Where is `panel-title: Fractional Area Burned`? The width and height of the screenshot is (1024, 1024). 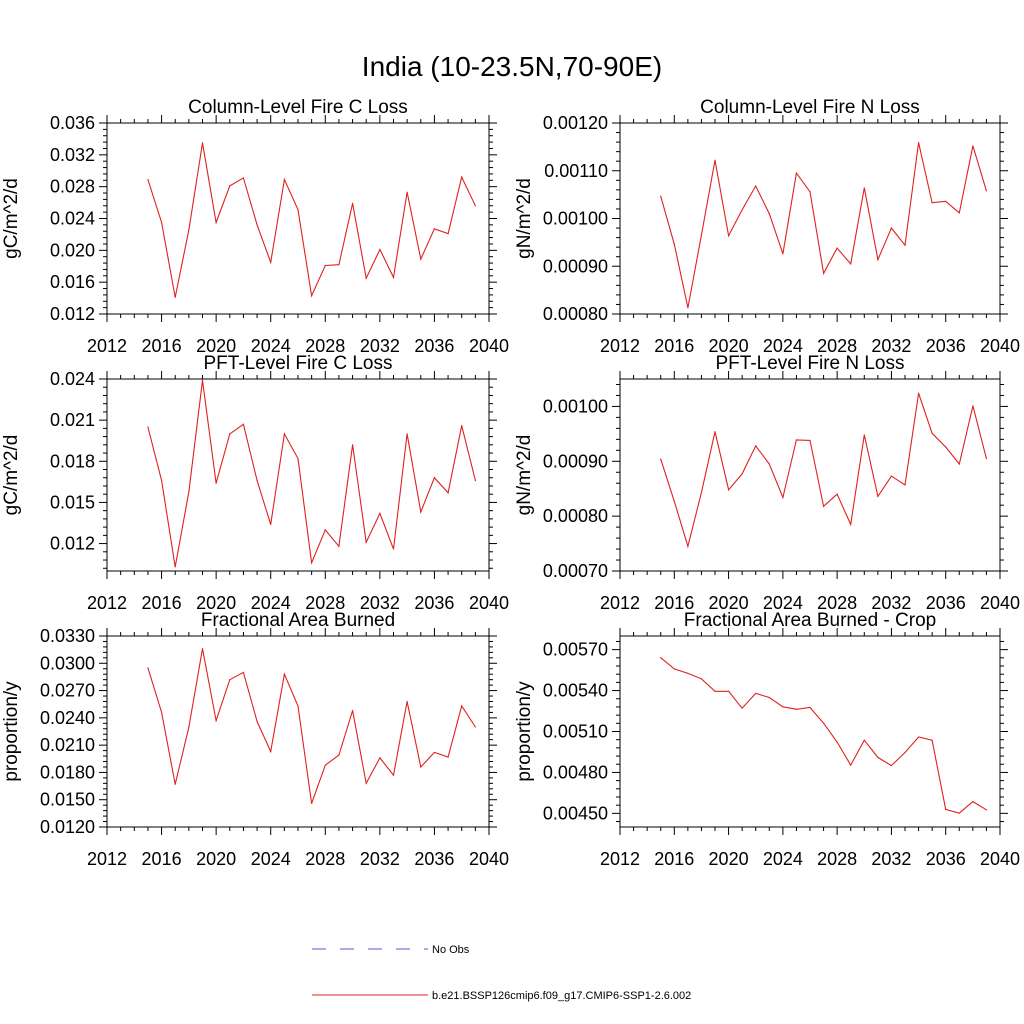
panel-title: Fractional Area Burned is located at coordinates (298, 620).